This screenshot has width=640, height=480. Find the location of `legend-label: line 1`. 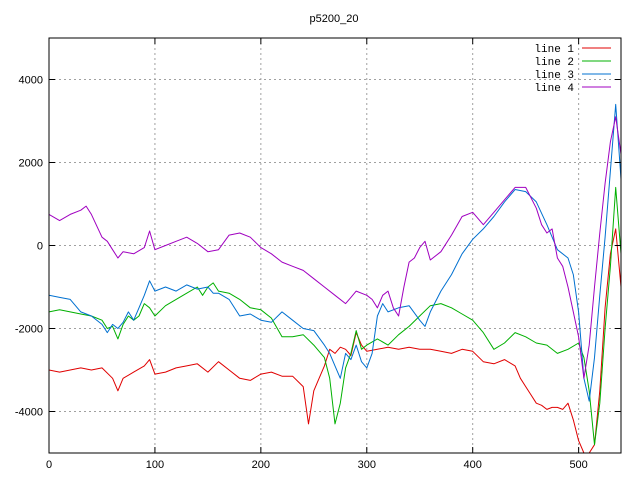

legend-label: line 1 is located at coordinates (554, 50).